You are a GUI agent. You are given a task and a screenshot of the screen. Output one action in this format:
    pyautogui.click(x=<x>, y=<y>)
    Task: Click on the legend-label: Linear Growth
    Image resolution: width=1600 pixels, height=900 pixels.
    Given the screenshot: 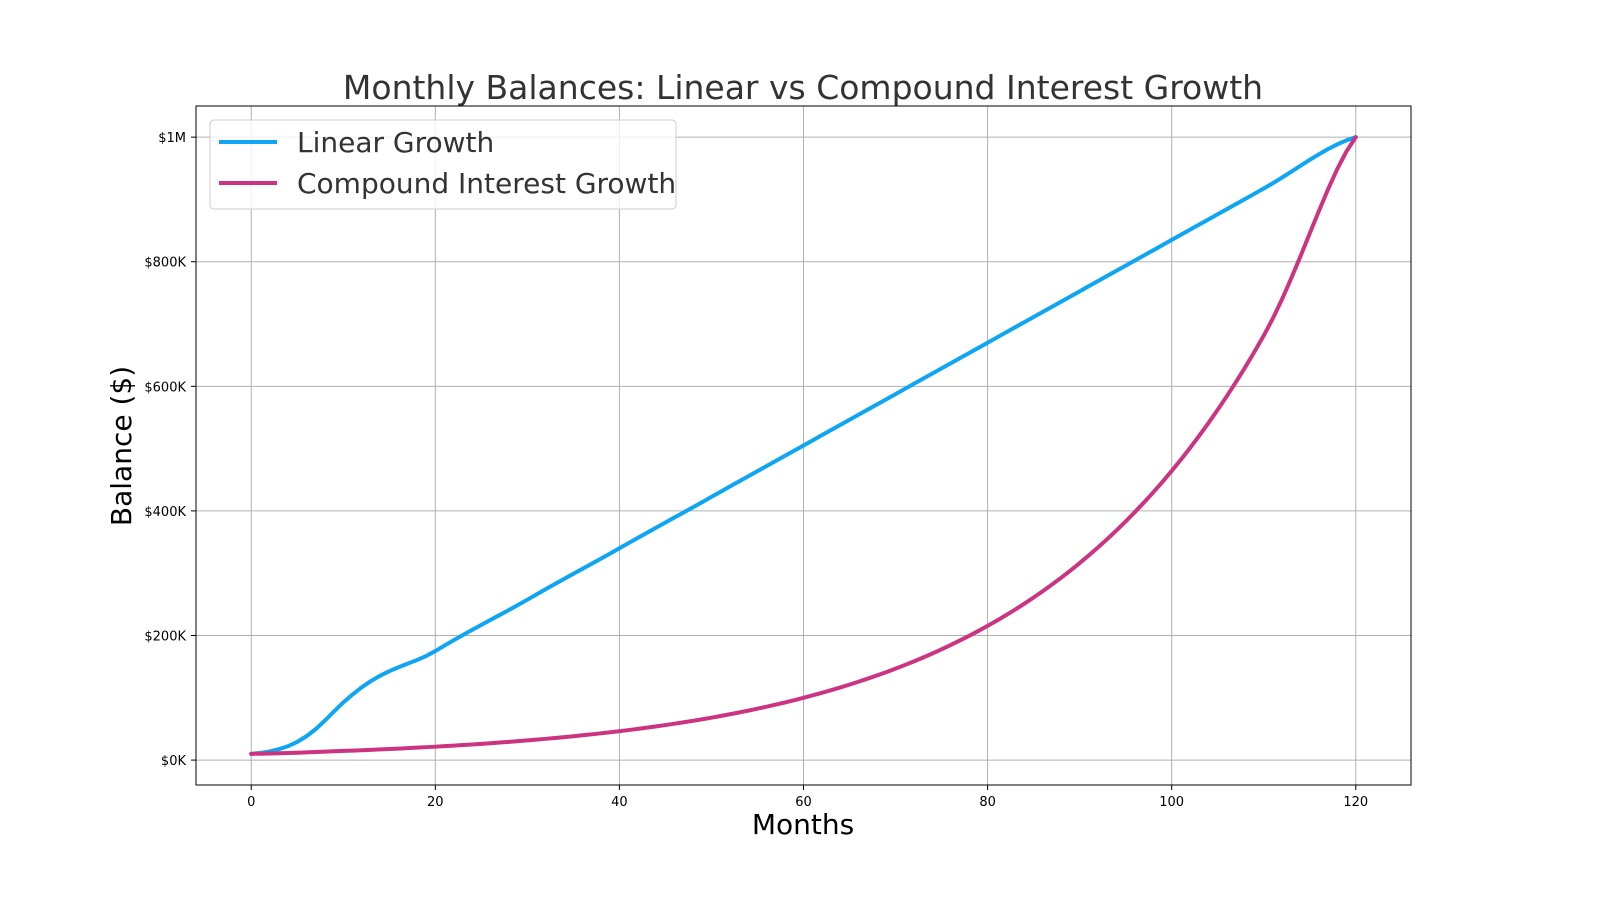 What is the action you would take?
    pyautogui.click(x=395, y=142)
    